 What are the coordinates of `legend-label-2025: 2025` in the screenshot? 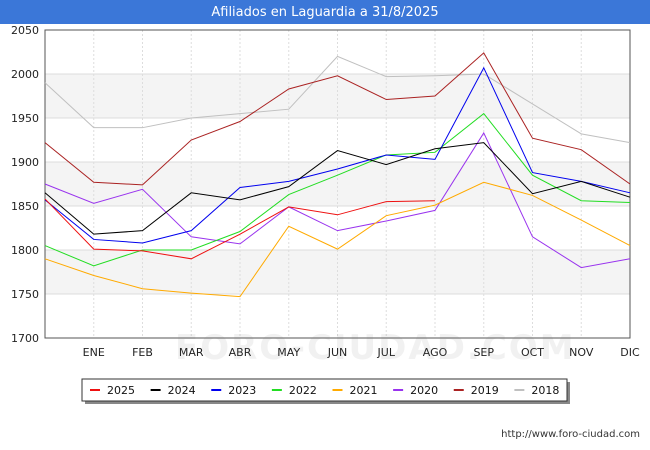 It's located at (121, 390).